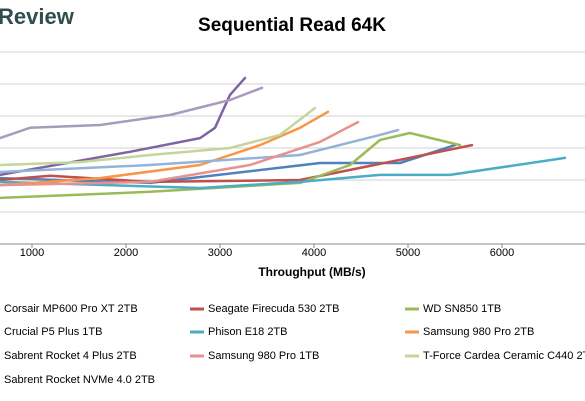 This screenshot has height=401, width=585. What do you see at coordinates (126, 253) in the screenshot?
I see `x-tick-label: 2000` at bounding box center [126, 253].